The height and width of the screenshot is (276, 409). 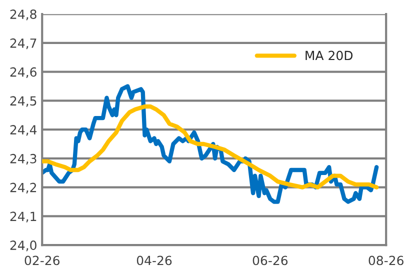 What do you see at coordinates (154, 261) in the screenshot?
I see `x-tick-label: 04-26` at bounding box center [154, 261].